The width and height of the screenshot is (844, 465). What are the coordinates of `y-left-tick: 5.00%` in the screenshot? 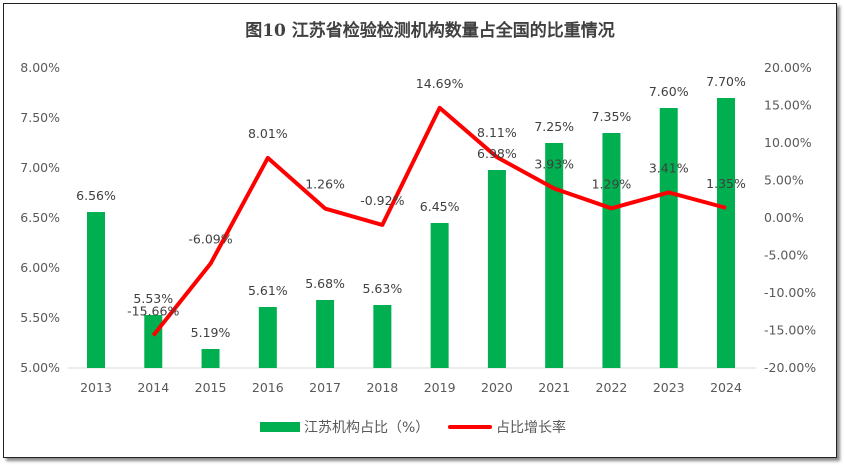 It's located at (40, 367).